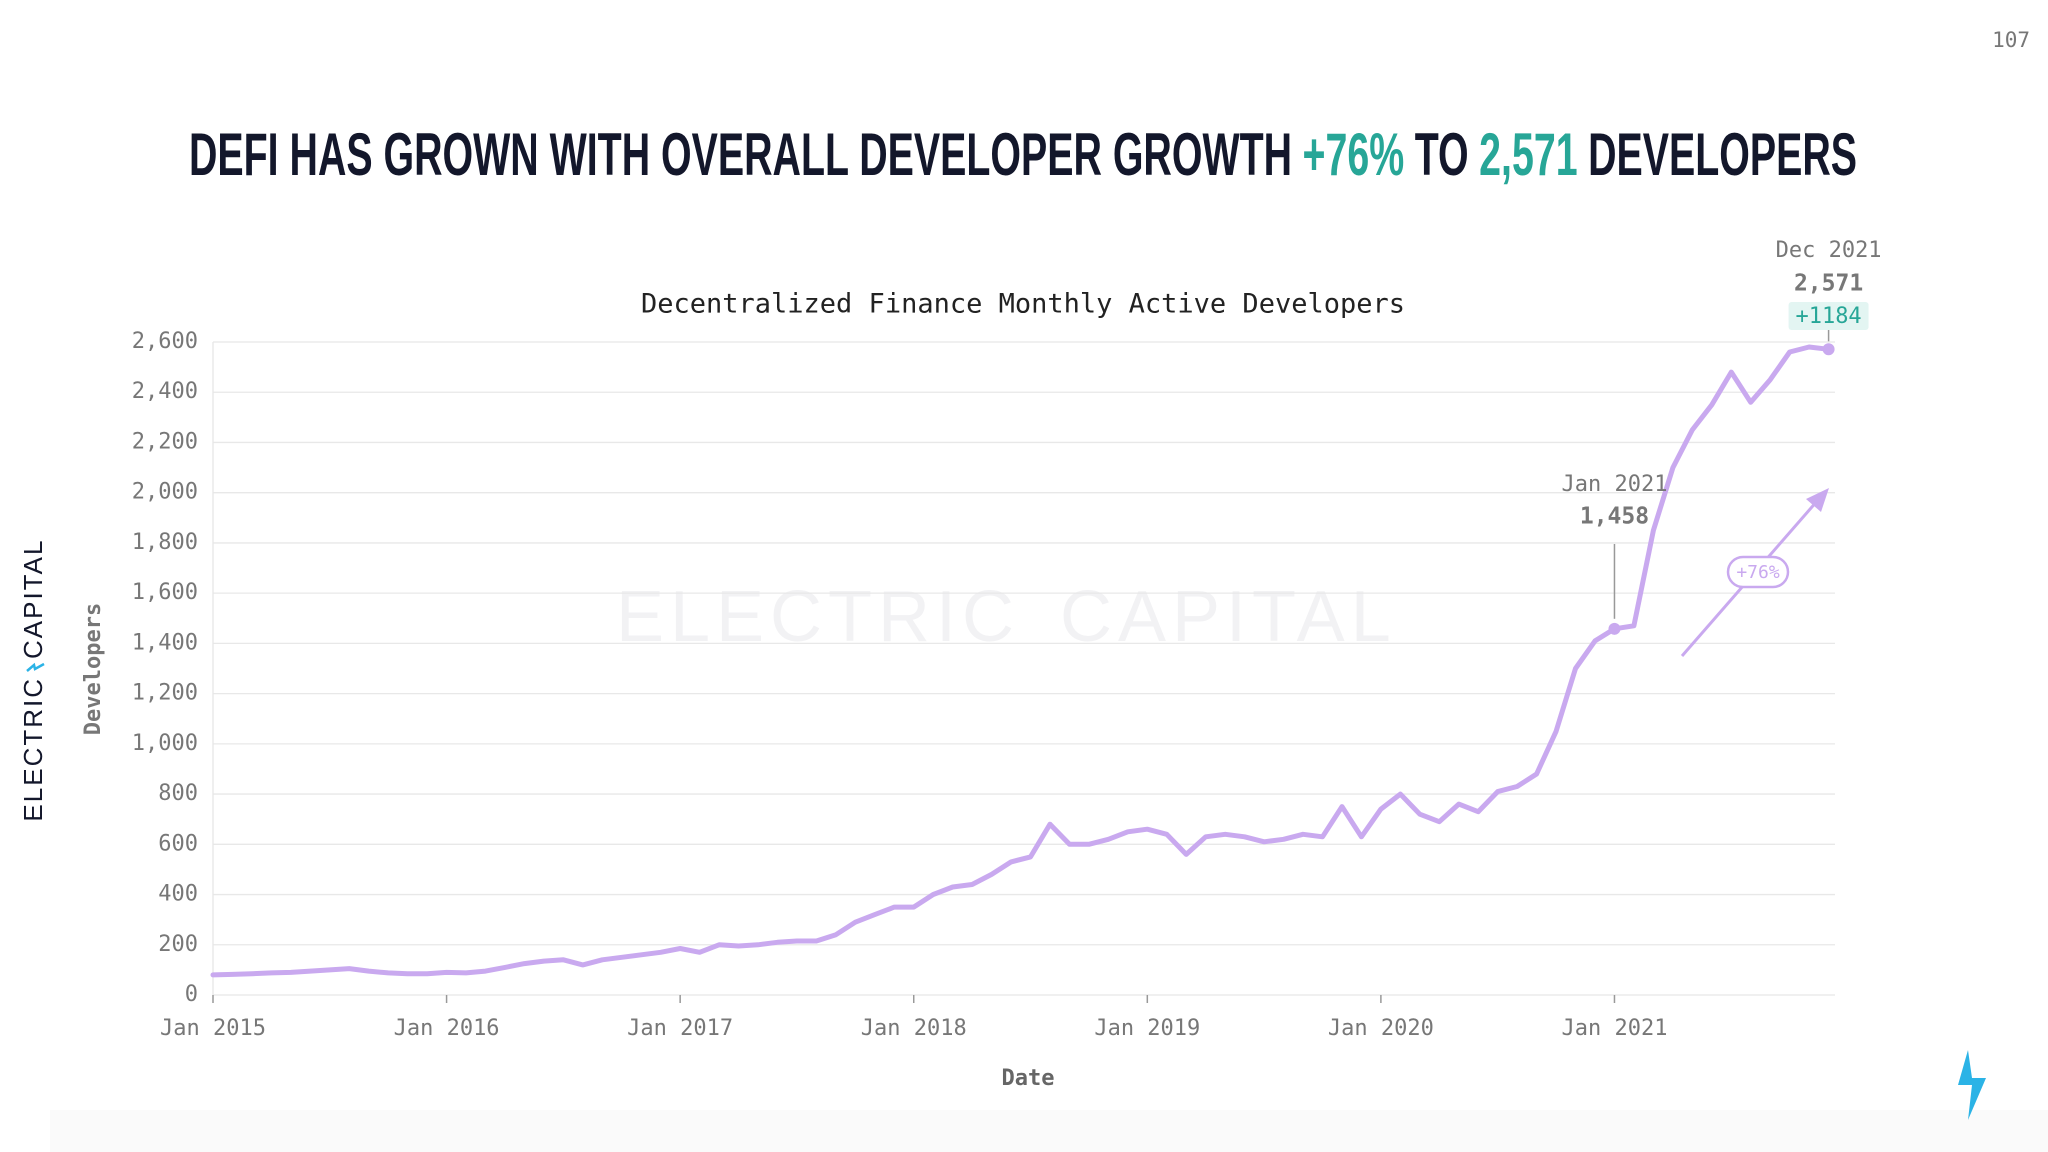 The width and height of the screenshot is (2048, 1152). I want to click on y-tick-label: 1,400, so click(165, 642).